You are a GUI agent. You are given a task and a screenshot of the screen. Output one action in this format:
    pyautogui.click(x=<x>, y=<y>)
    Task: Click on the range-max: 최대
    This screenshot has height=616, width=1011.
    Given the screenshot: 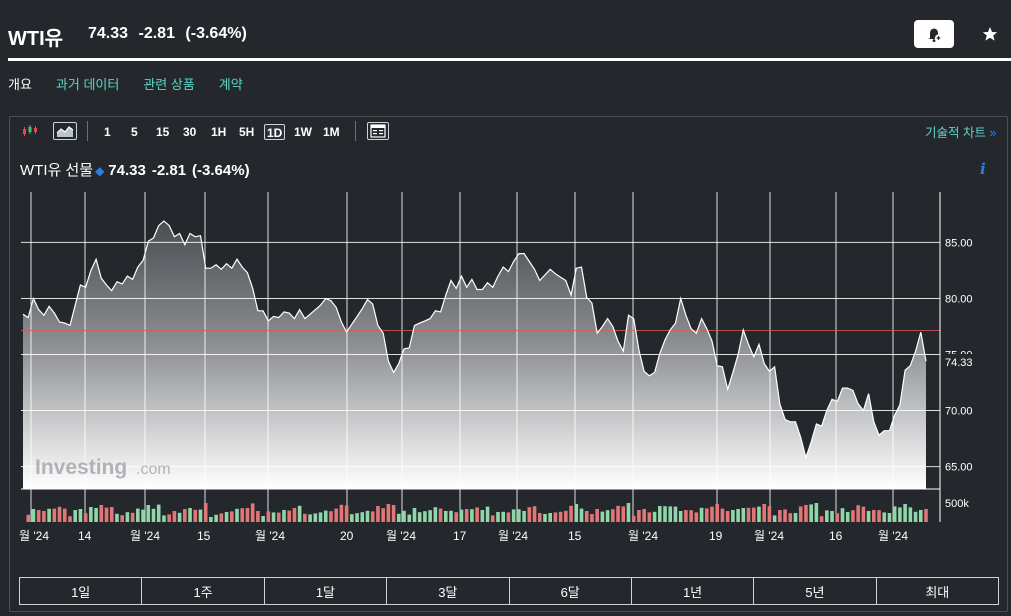 What is the action you would take?
    pyautogui.click(x=937, y=591)
    